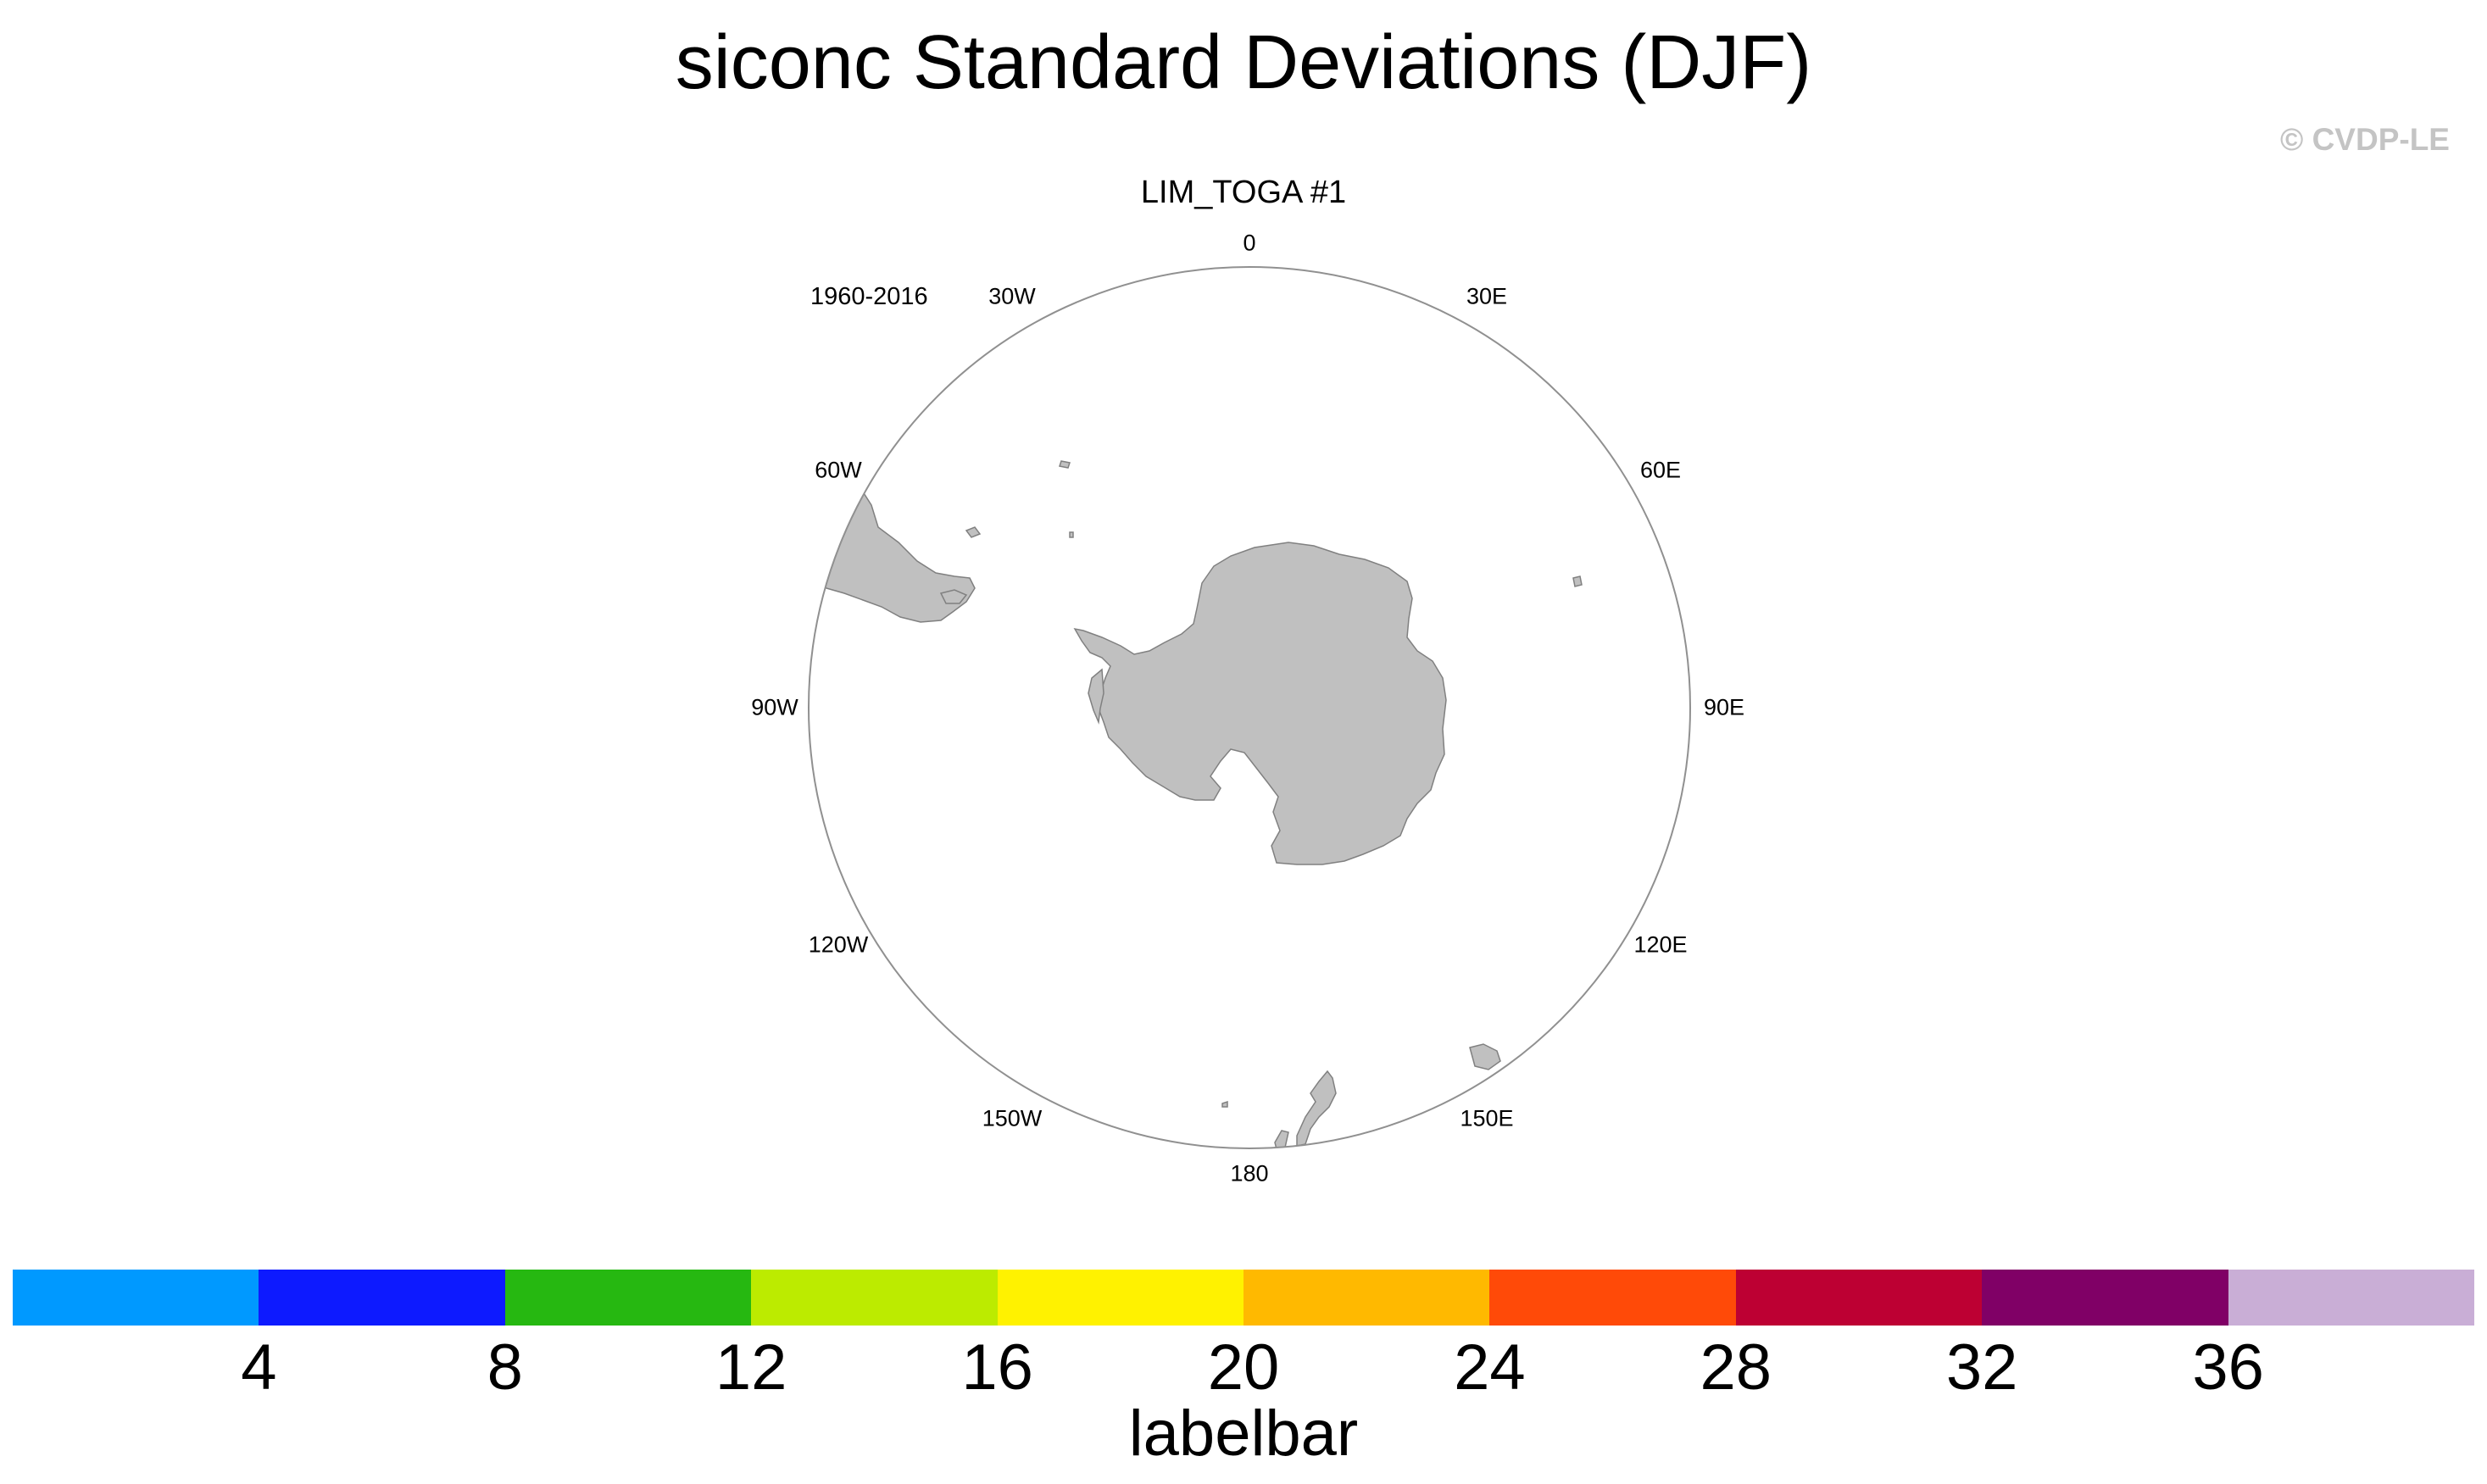 This screenshot has width=2487, height=1484. I want to click on labelbar-tick-label: 24, so click(1490, 1367).